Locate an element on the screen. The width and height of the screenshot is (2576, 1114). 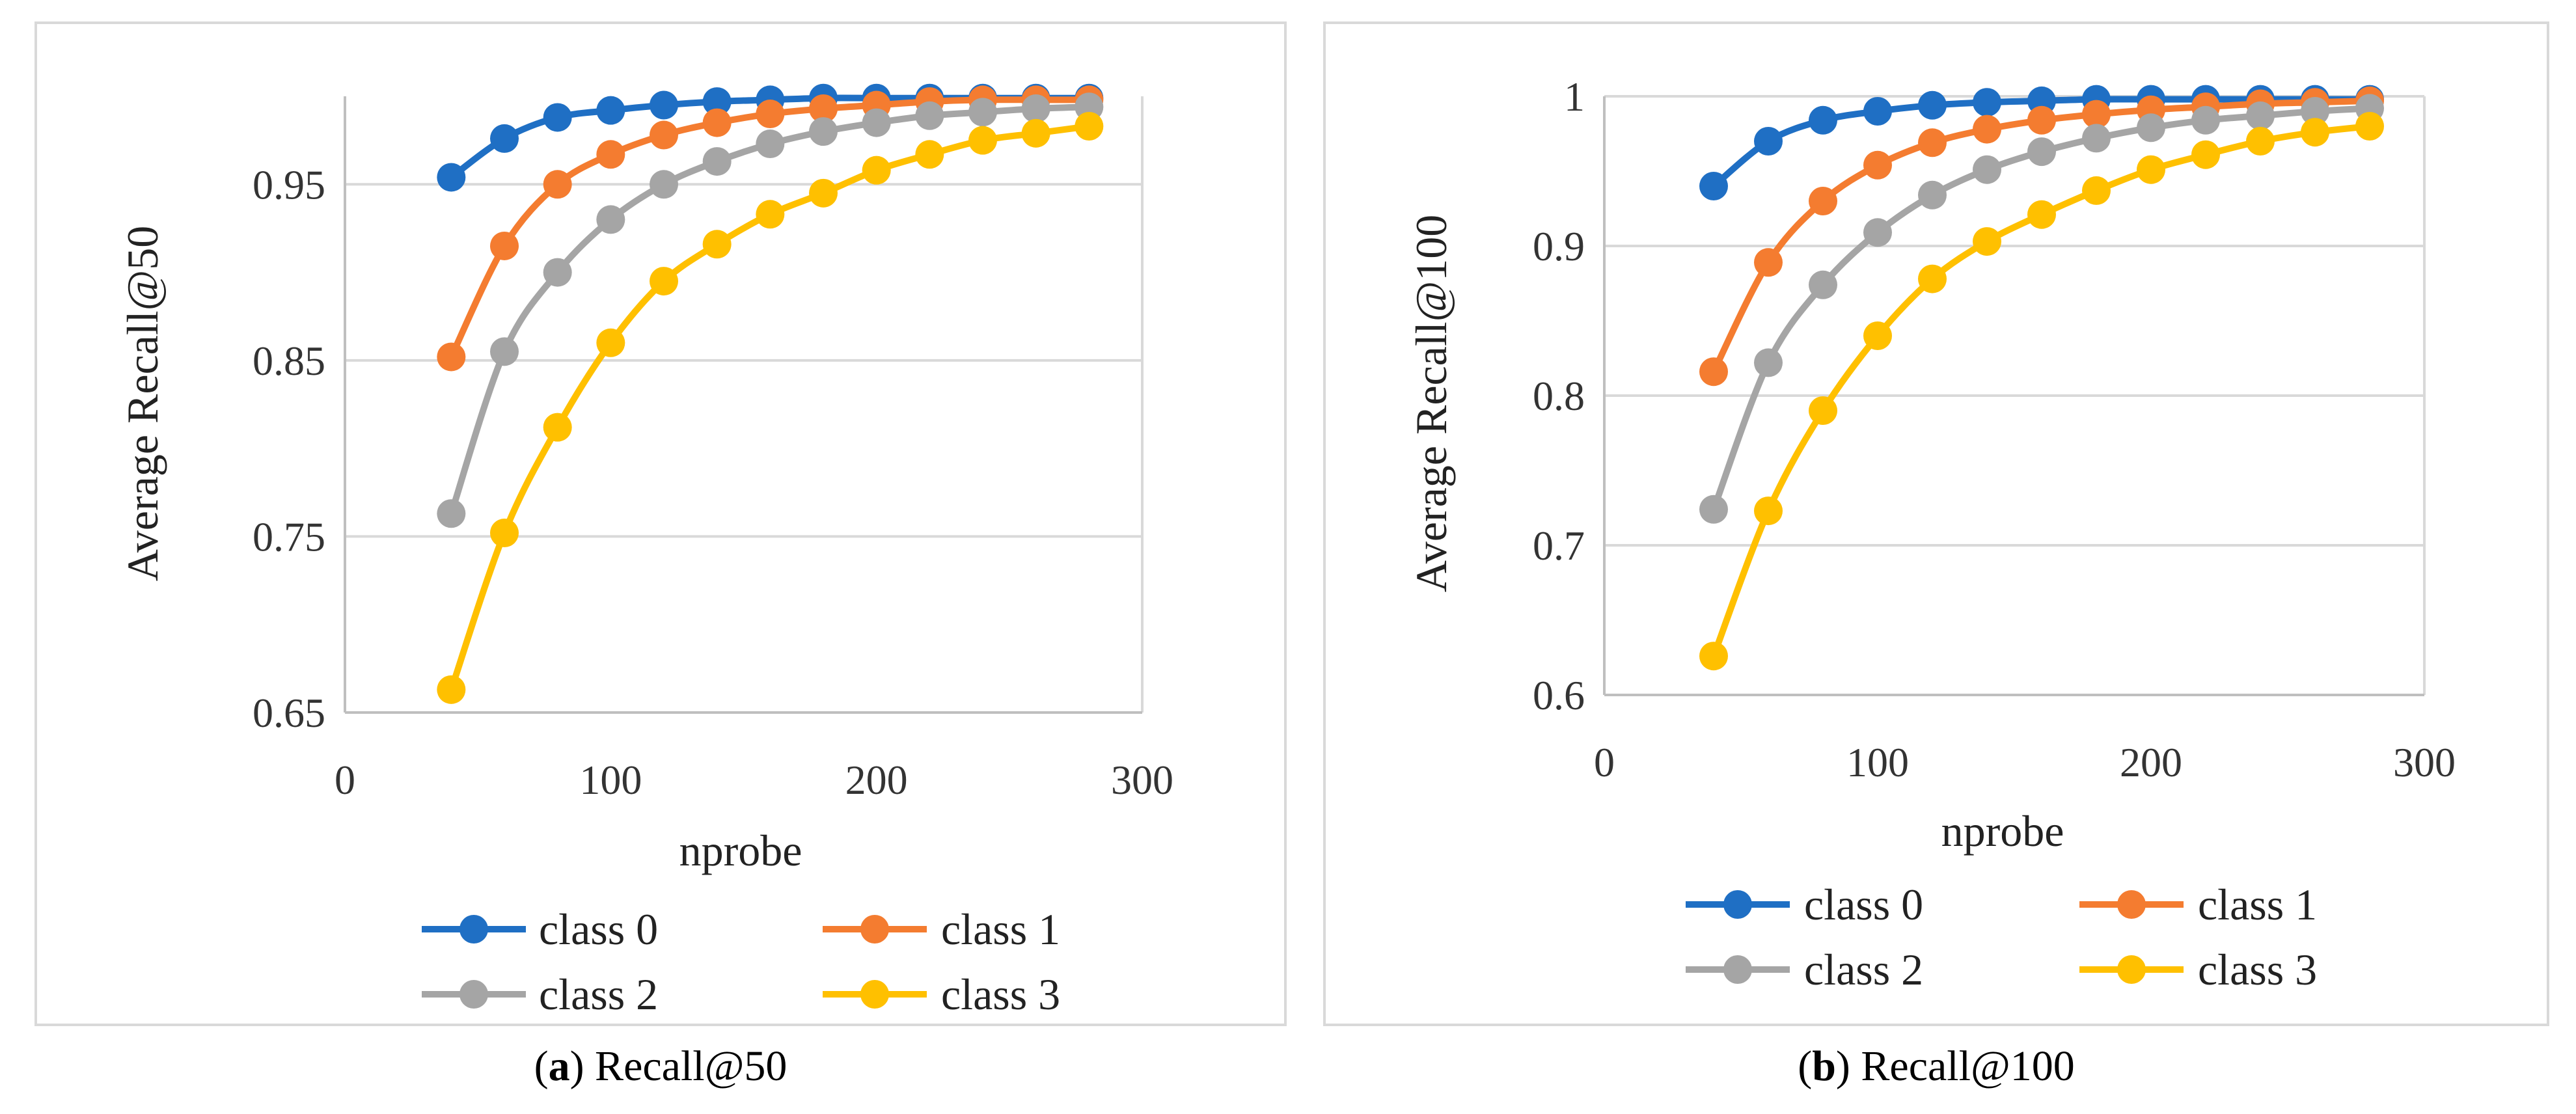
caption-letter: b is located at coordinates (1824, 1066).